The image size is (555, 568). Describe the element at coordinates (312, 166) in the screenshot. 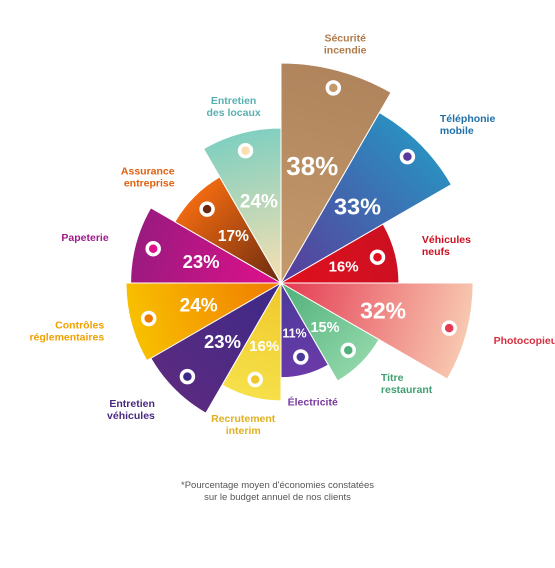

I see `percent-label-0: 38%` at that location.